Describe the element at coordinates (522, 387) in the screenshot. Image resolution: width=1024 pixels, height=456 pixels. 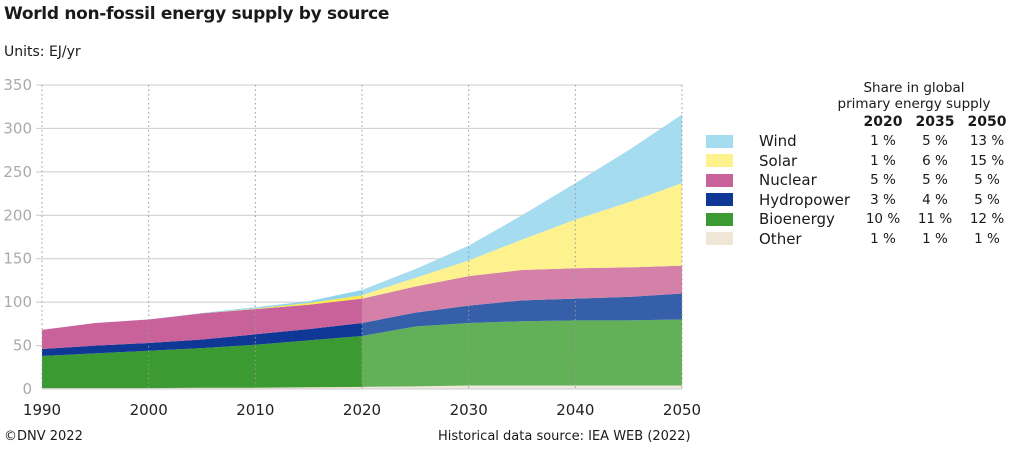
I see `area-other-forecast` at that location.